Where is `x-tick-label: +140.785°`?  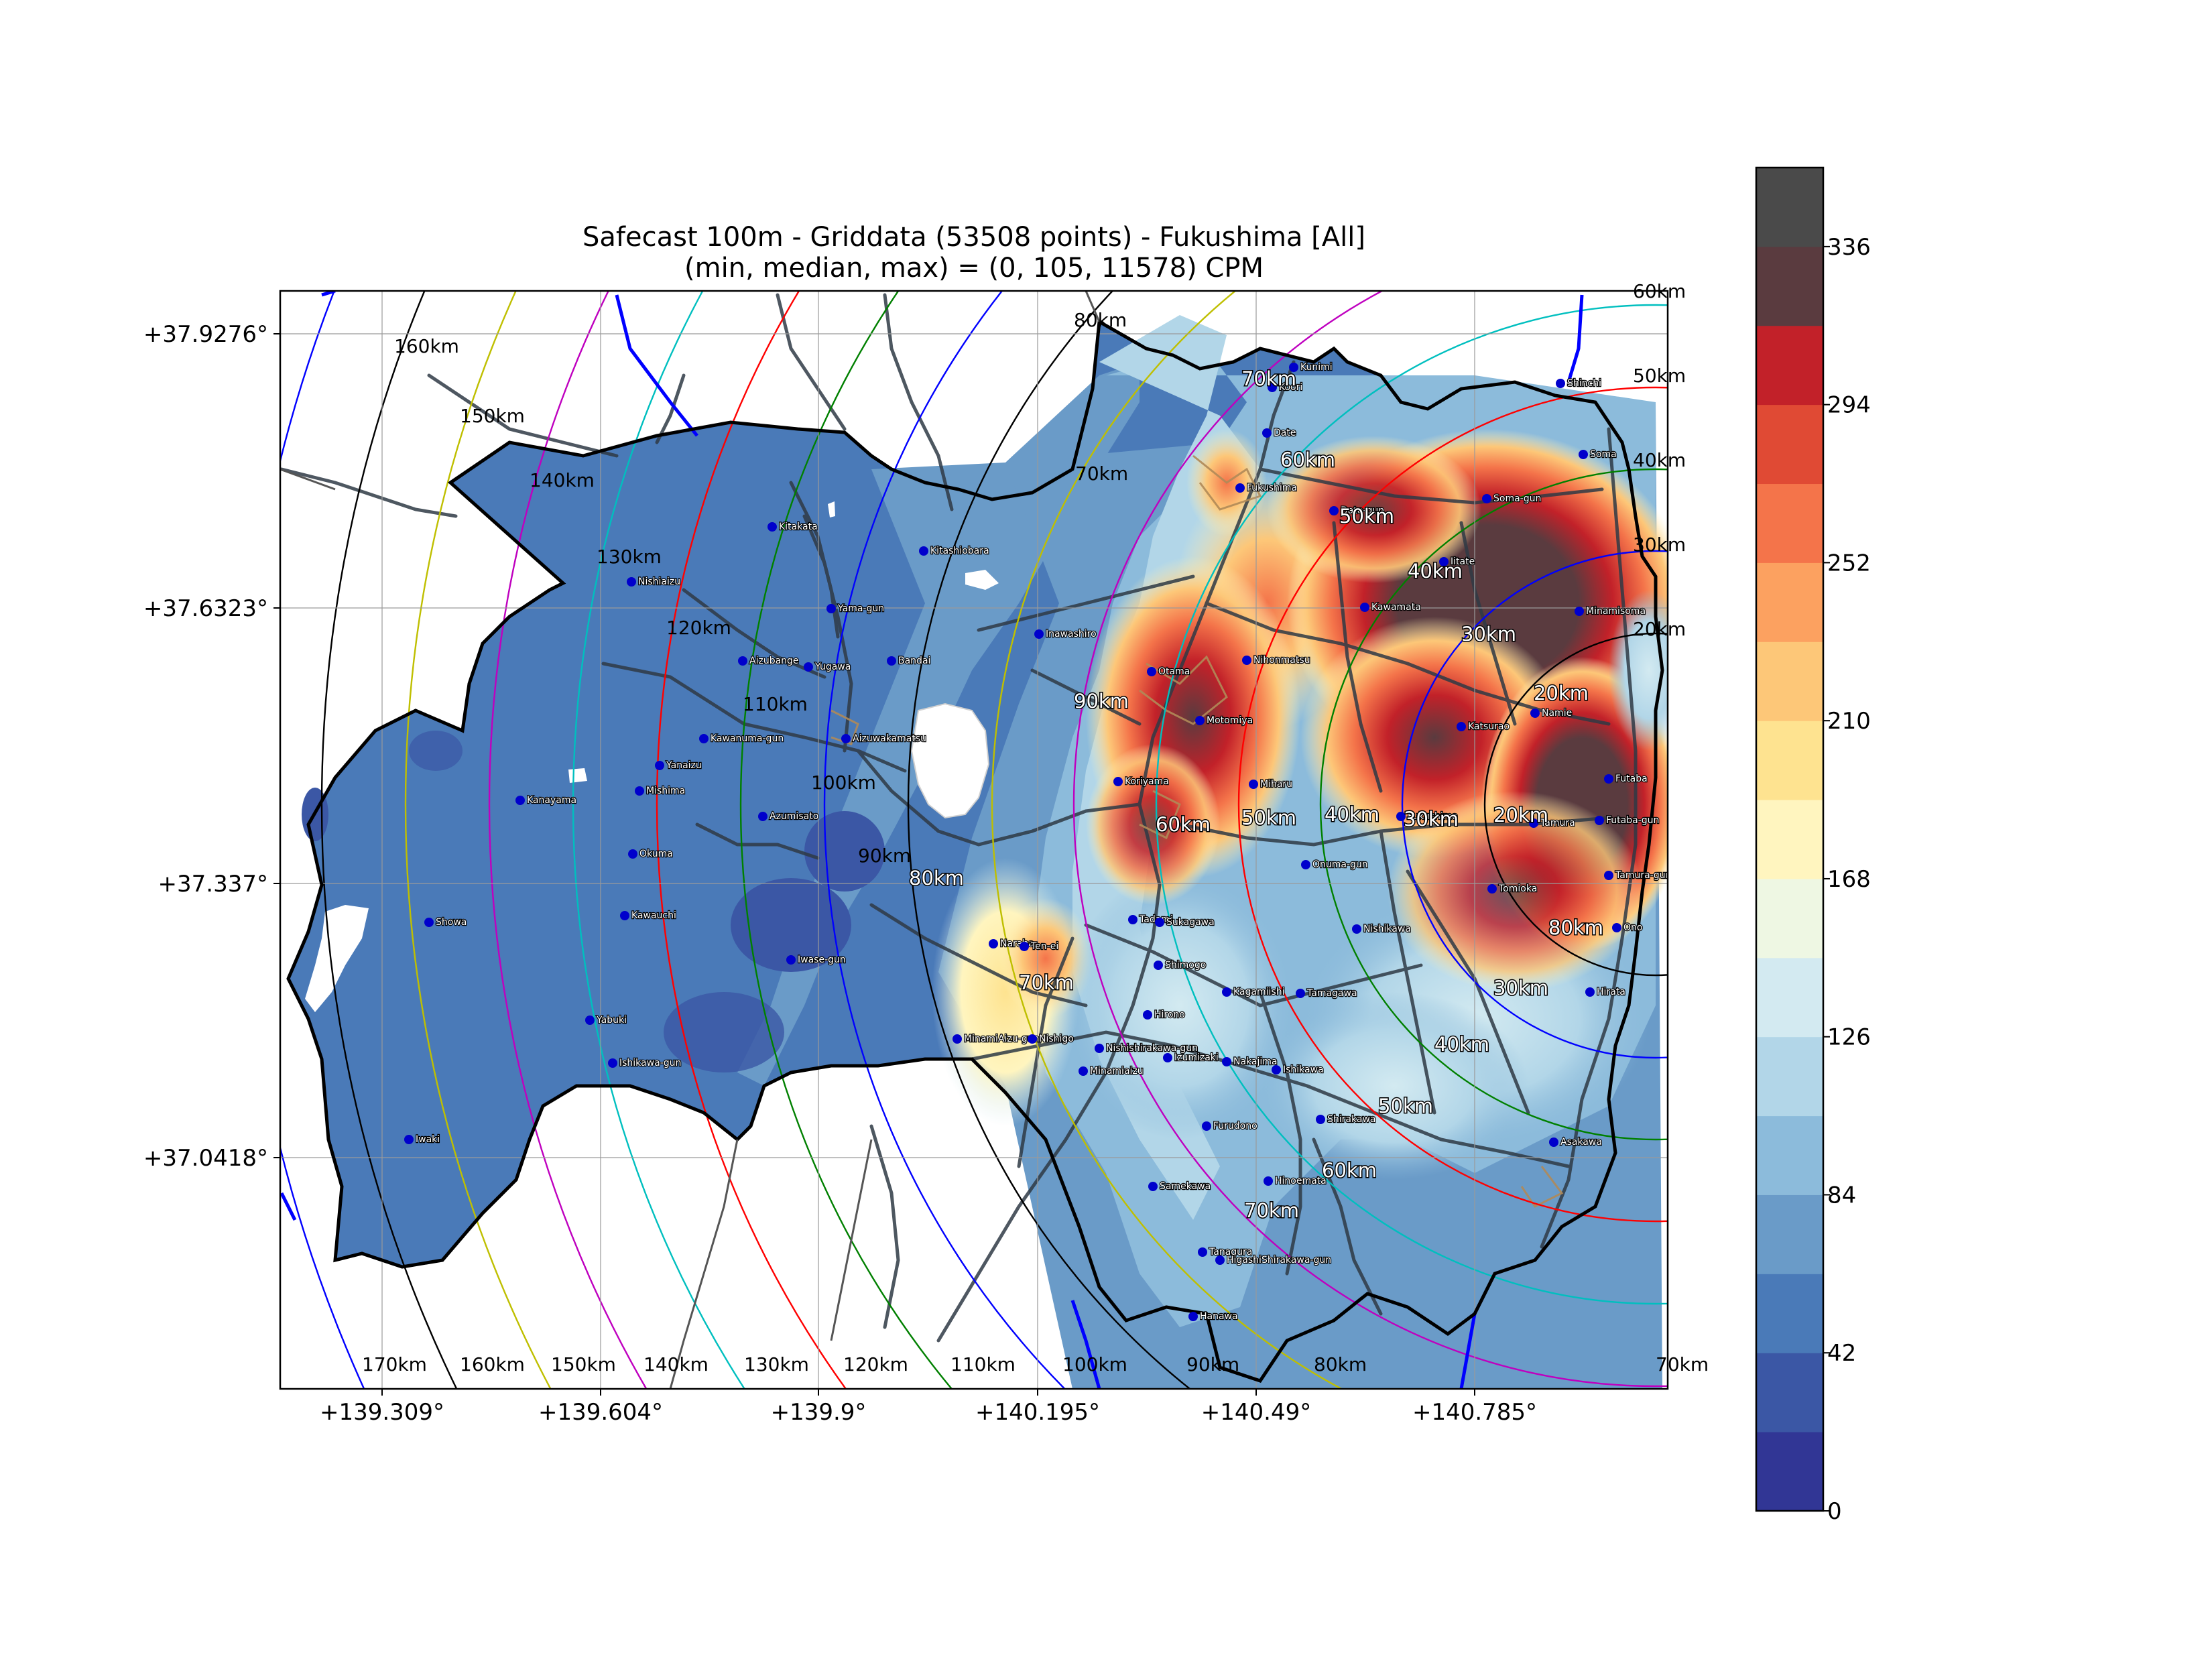
x-tick-label: +140.785° is located at coordinates (1474, 1412).